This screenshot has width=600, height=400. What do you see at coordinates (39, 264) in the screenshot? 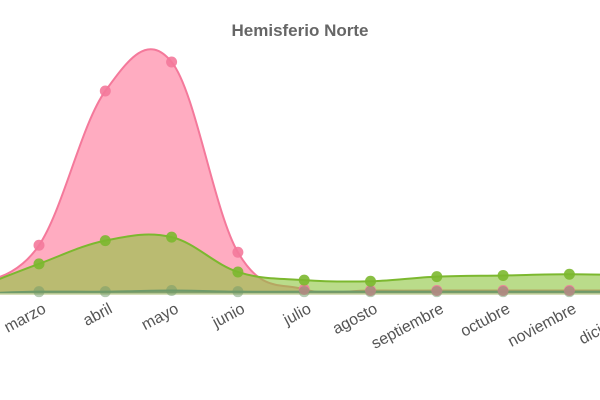
I see `series-2-point-marzo` at bounding box center [39, 264].